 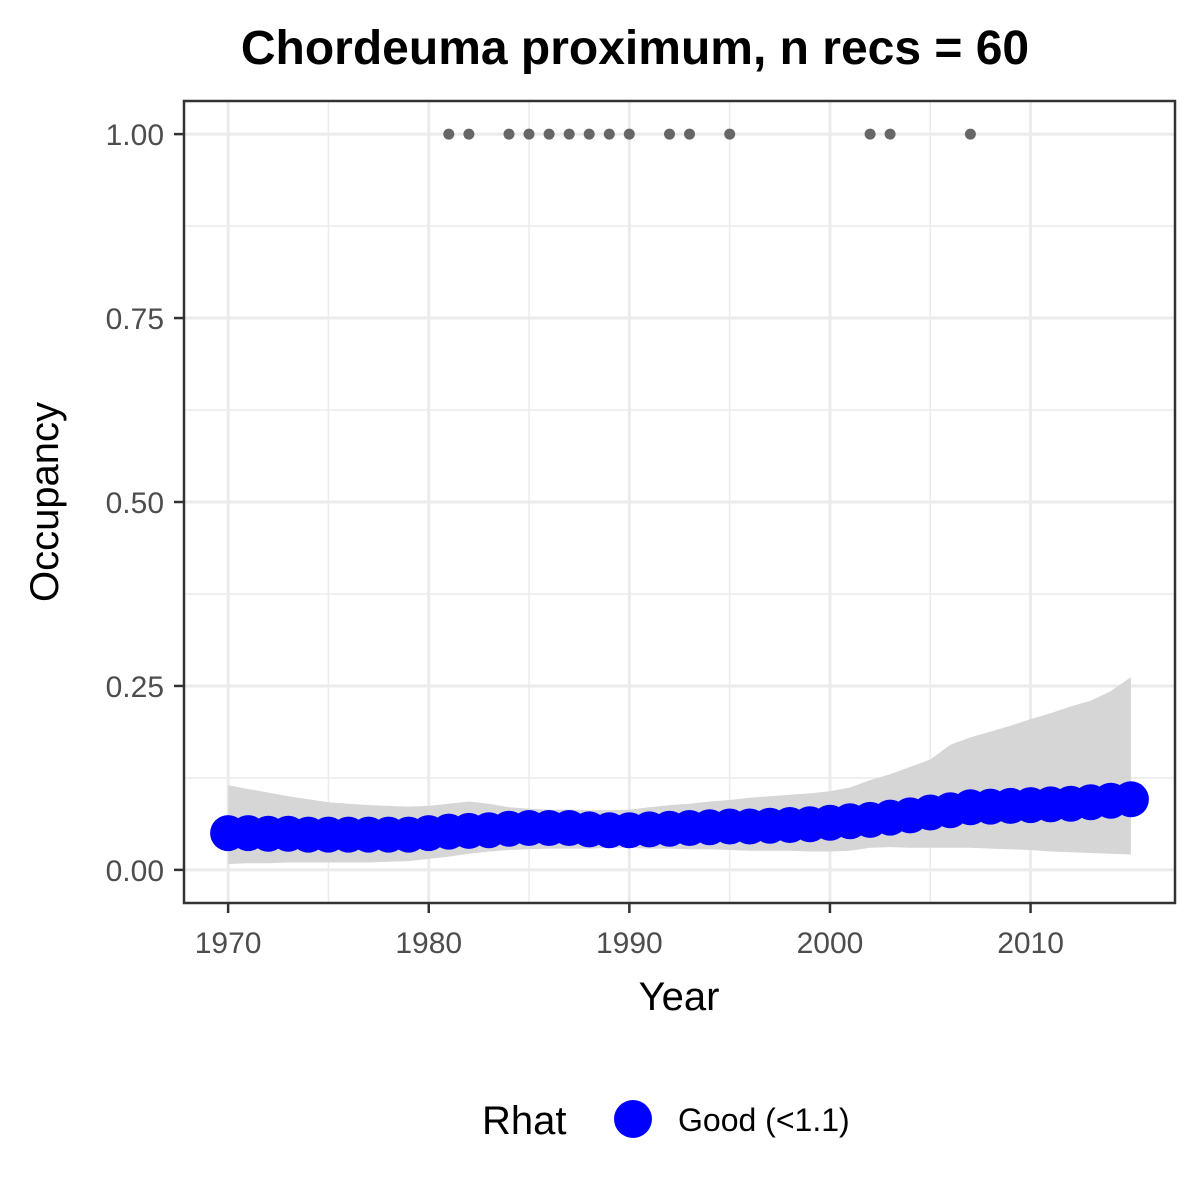 What do you see at coordinates (764, 1120) in the screenshot?
I see `legend-label-good: Good (<1.1)` at bounding box center [764, 1120].